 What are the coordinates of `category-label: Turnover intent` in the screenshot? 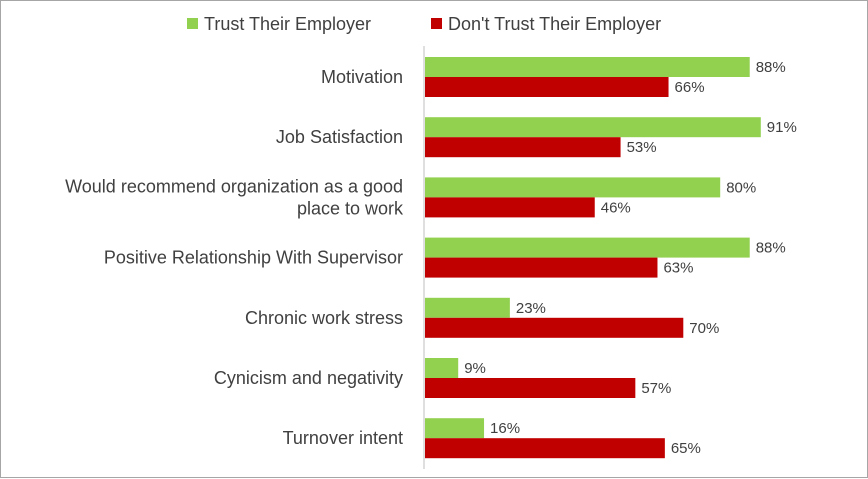 It's located at (343, 438).